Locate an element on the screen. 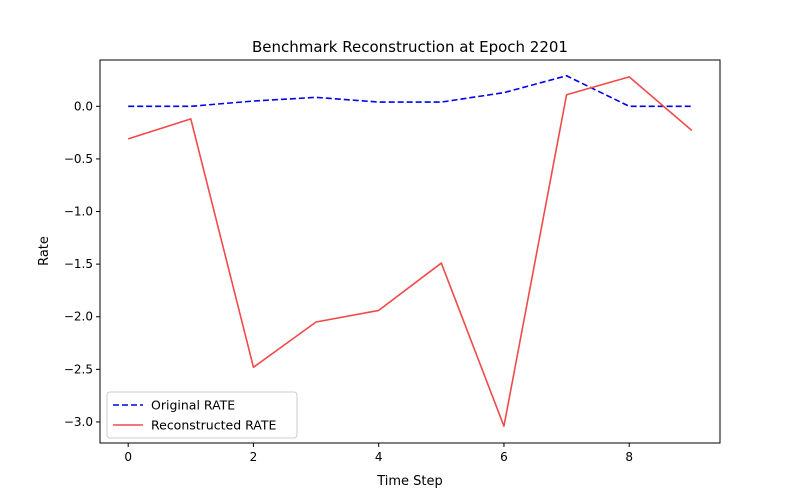 The image size is (800, 500). x-tick-label: 0 is located at coordinates (128, 457).